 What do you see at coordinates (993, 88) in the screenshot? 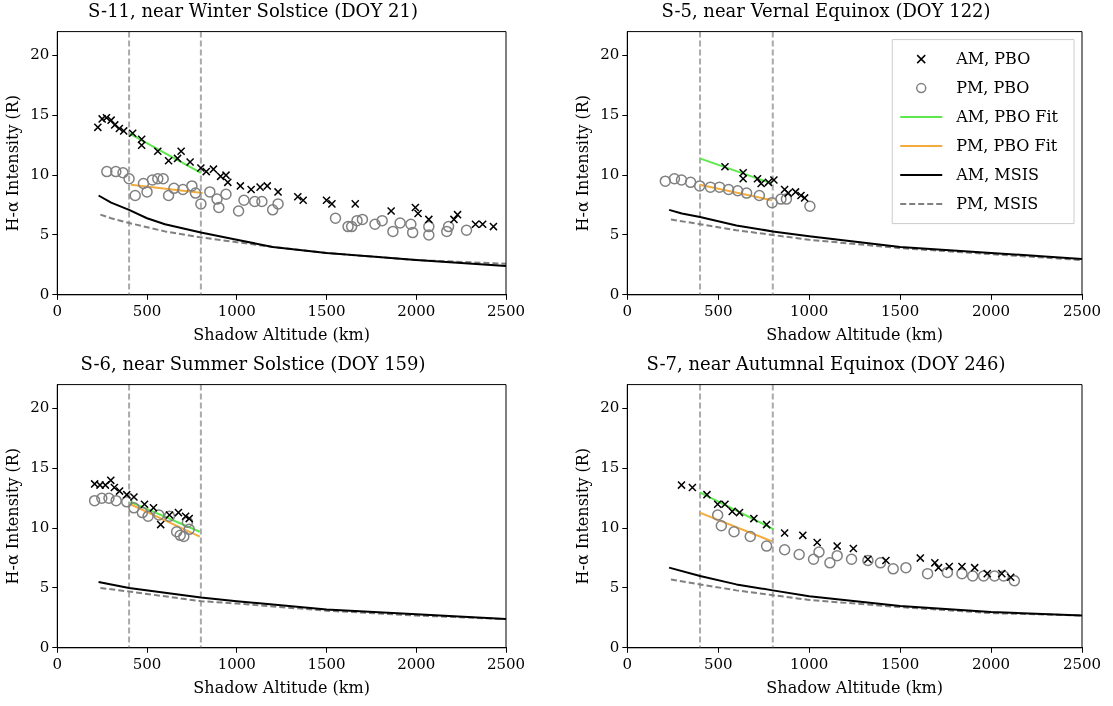
I see `legend-label: PM, PBO` at bounding box center [993, 88].